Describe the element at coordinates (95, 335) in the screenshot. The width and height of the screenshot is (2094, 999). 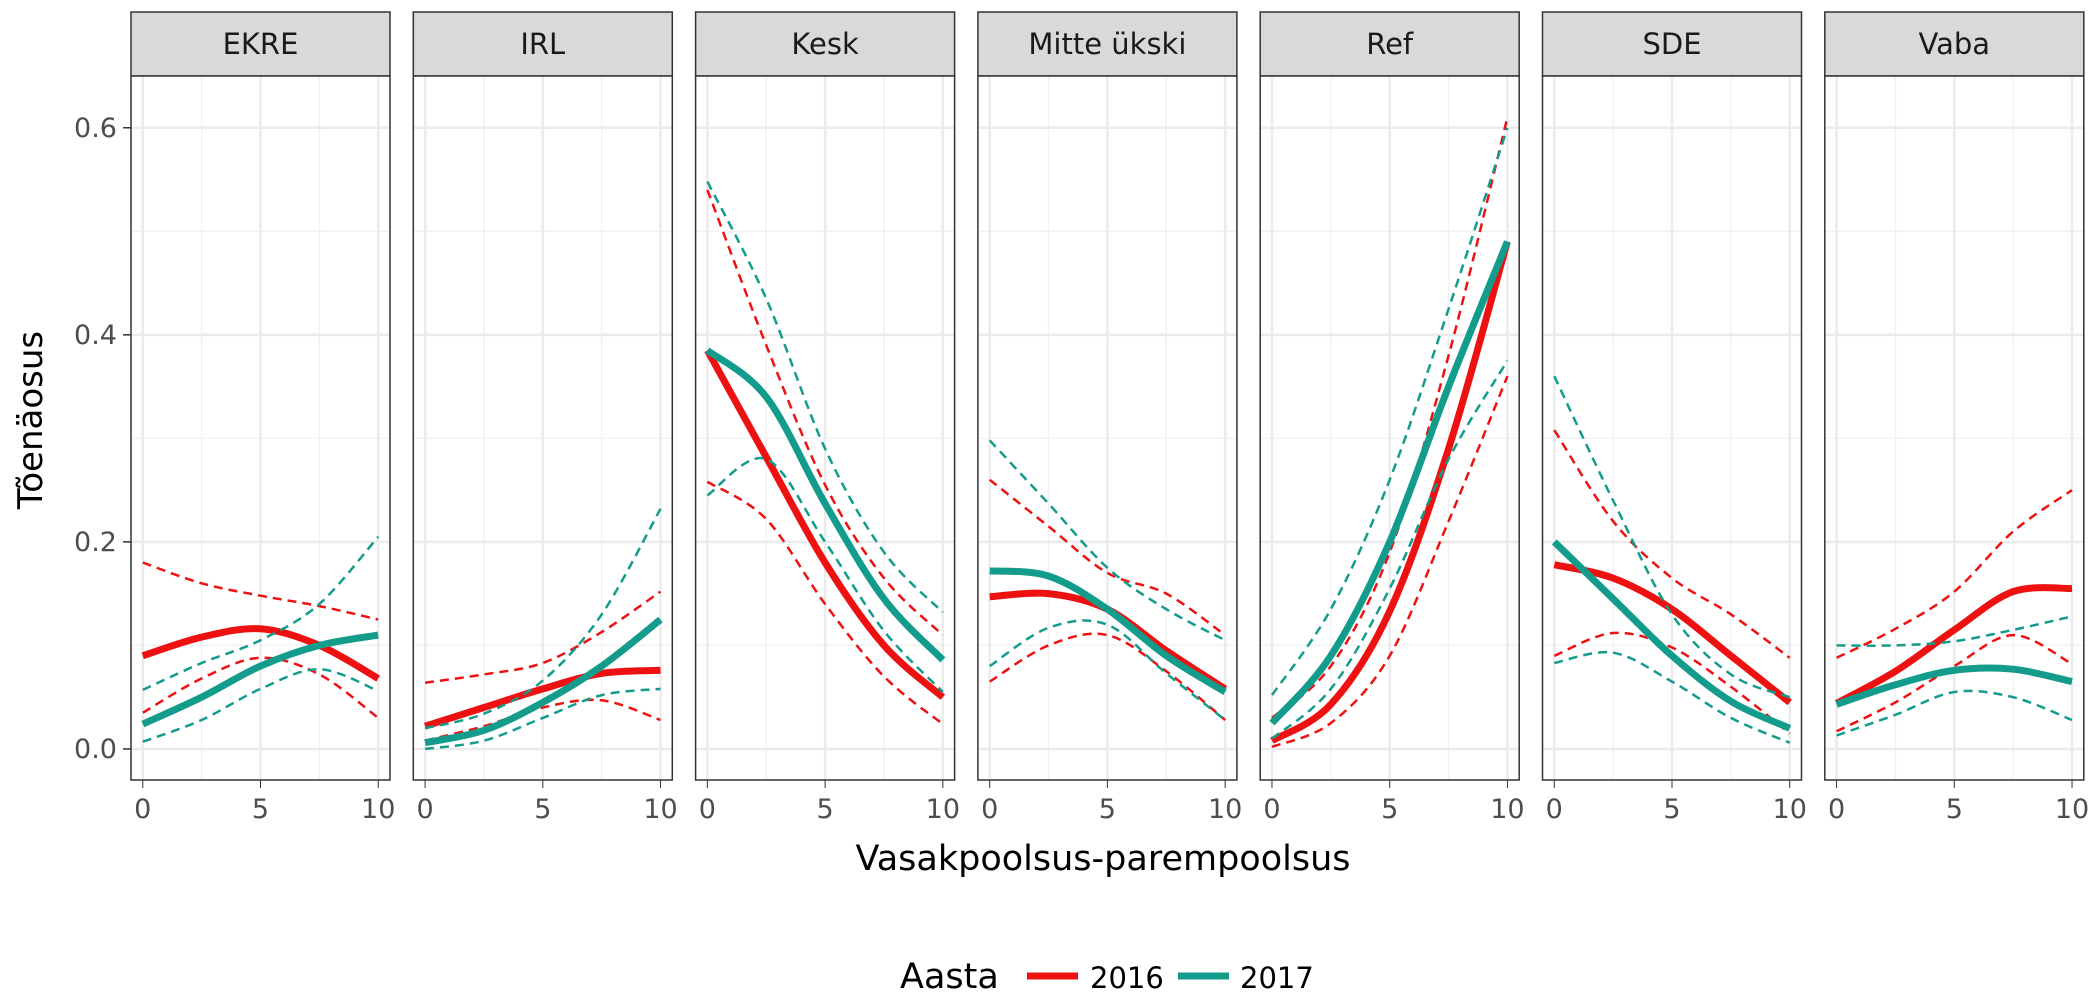
I see `y-tick-label: 0.4` at that location.